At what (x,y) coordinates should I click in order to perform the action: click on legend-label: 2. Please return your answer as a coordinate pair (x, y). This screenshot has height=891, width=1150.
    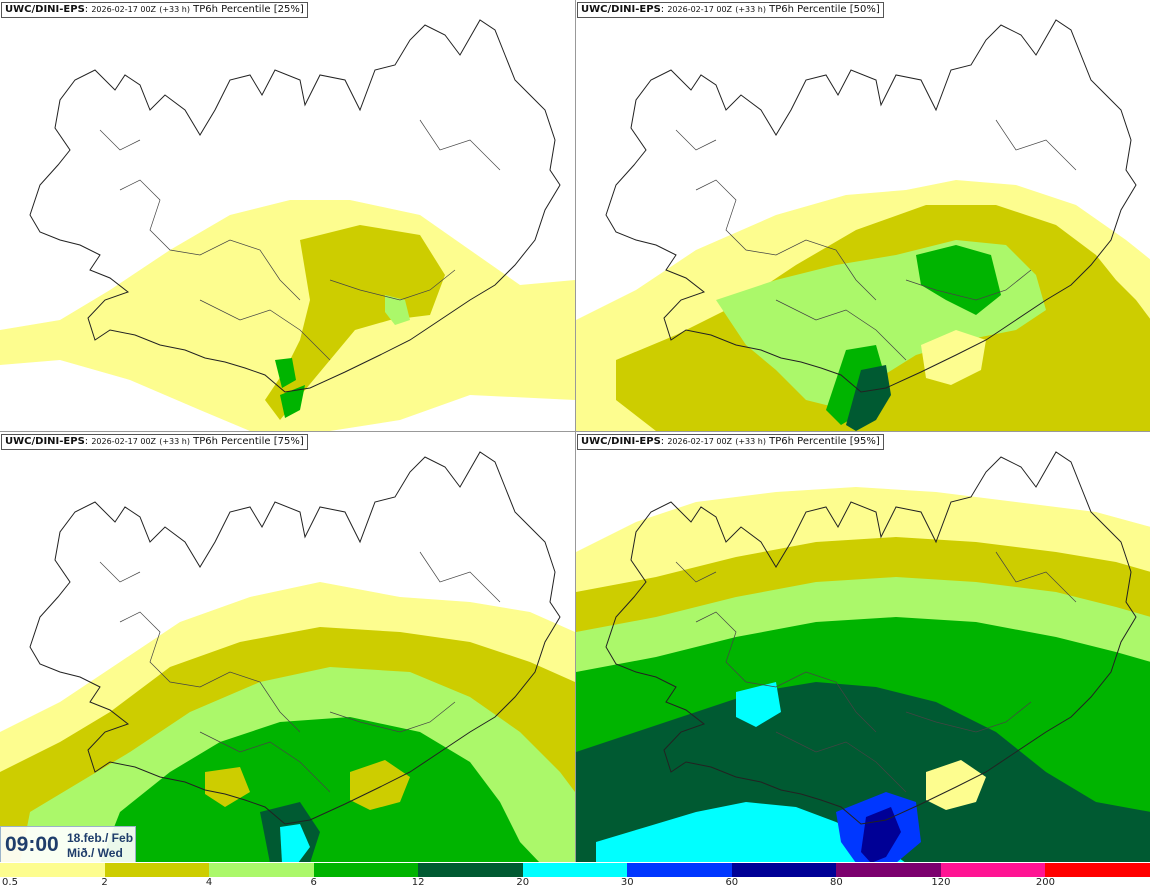
    Looking at the image, I should click on (104, 882).